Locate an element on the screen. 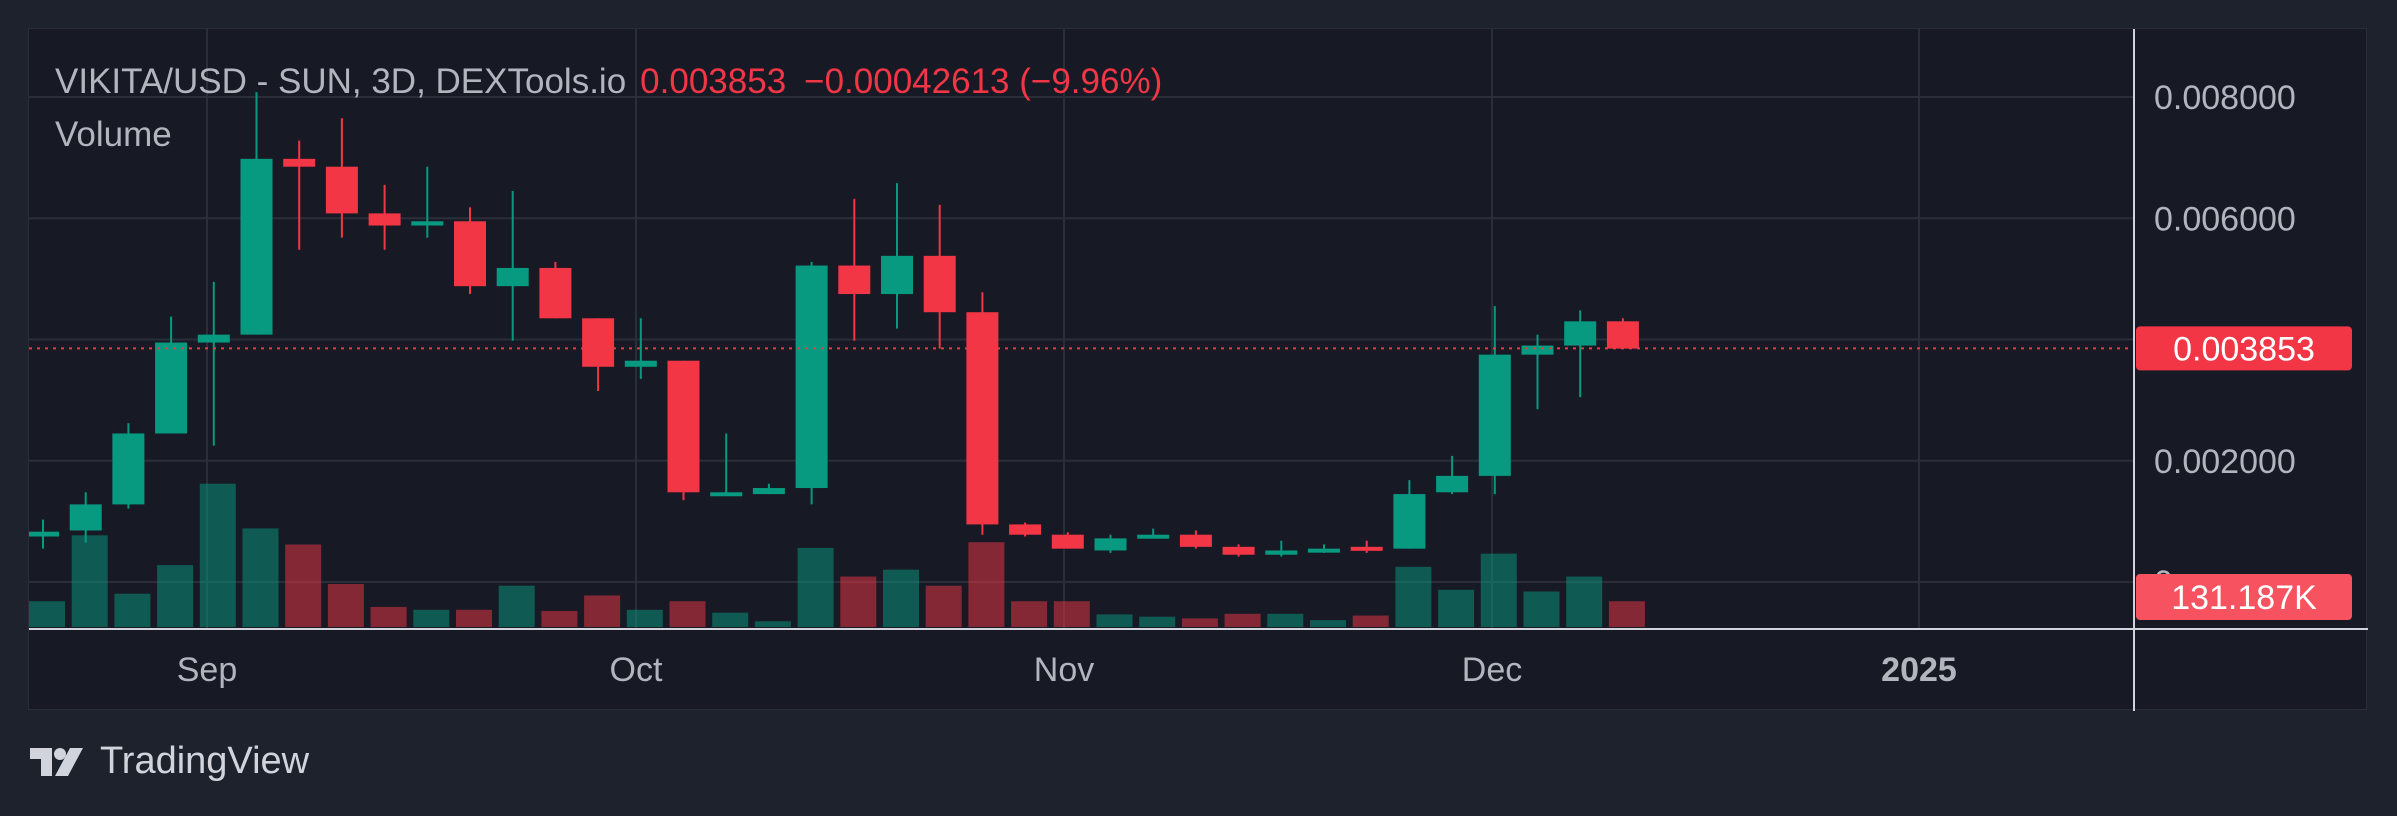 Image resolution: width=2397 pixels, height=816 pixels. x-tick-label: Sep is located at coordinates (207, 670).